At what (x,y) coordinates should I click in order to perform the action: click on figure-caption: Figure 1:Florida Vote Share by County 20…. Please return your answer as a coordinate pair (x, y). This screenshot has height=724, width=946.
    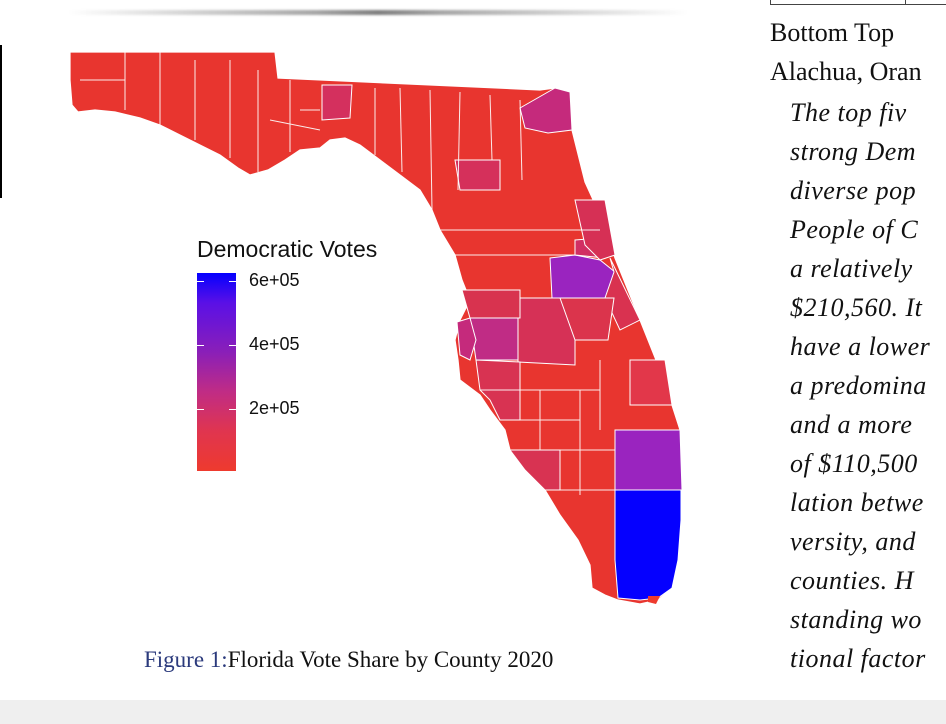
    Looking at the image, I should click on (348, 660).